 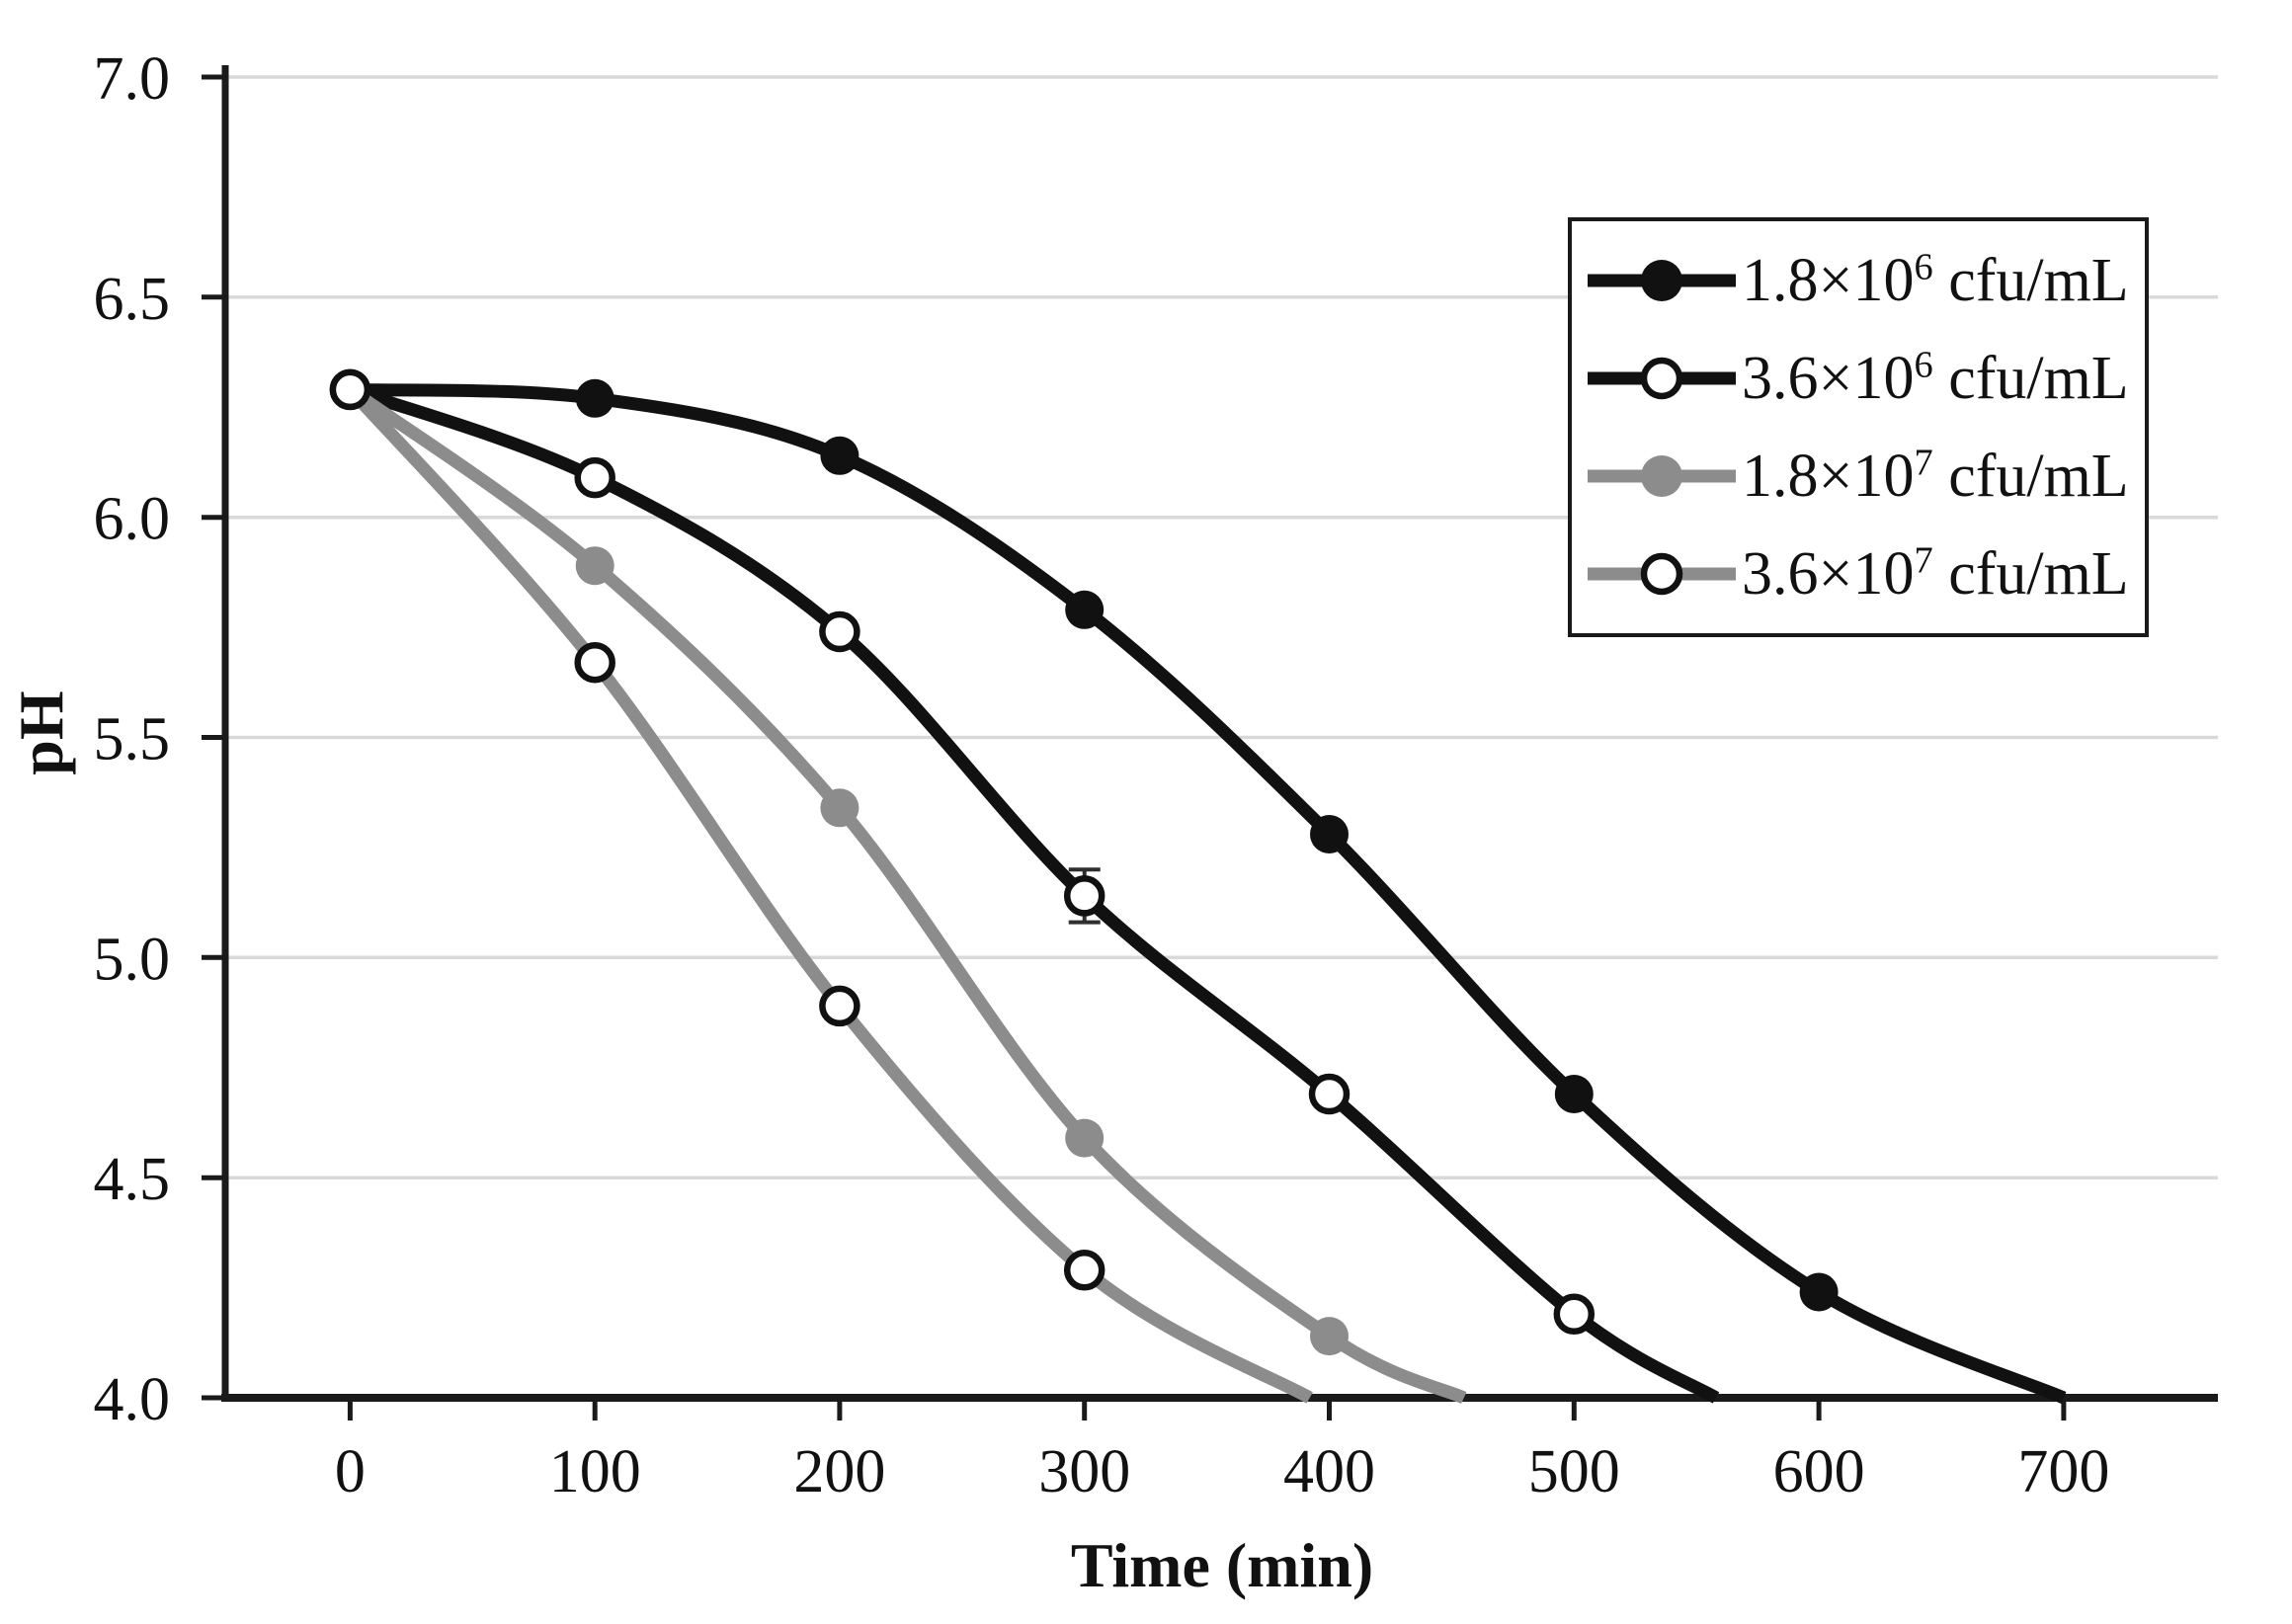 I want to click on y-axis-title: pH, so click(x=41, y=732).